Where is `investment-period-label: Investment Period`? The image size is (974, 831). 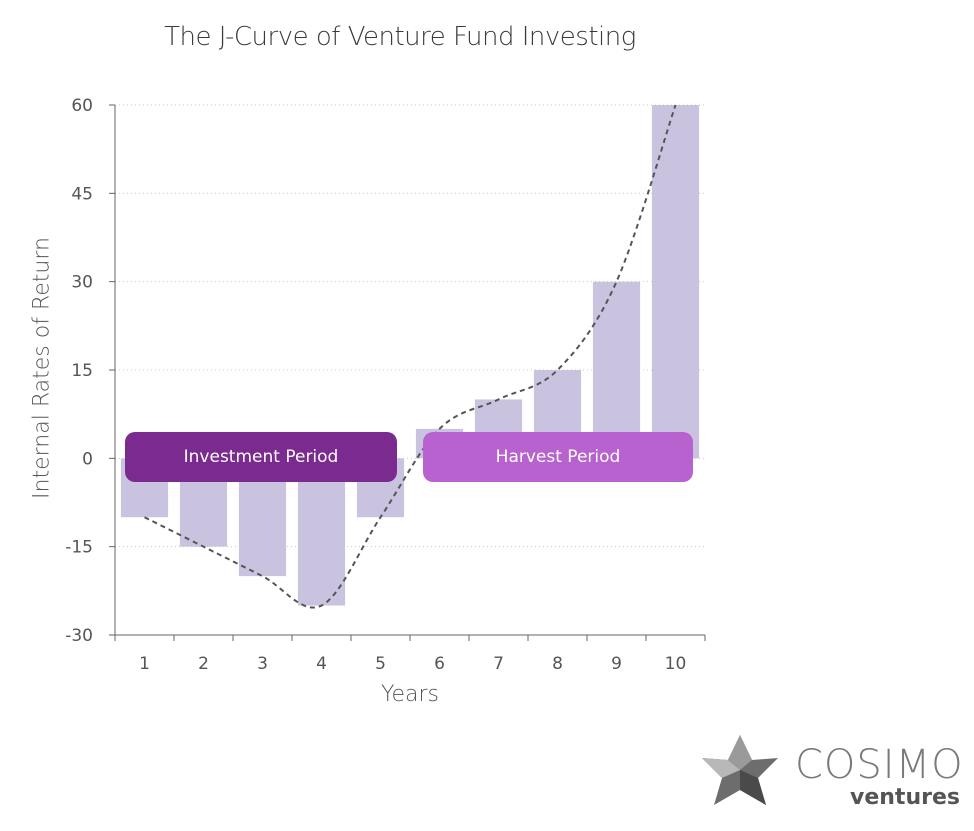 investment-period-label: Investment Period is located at coordinates (261, 457).